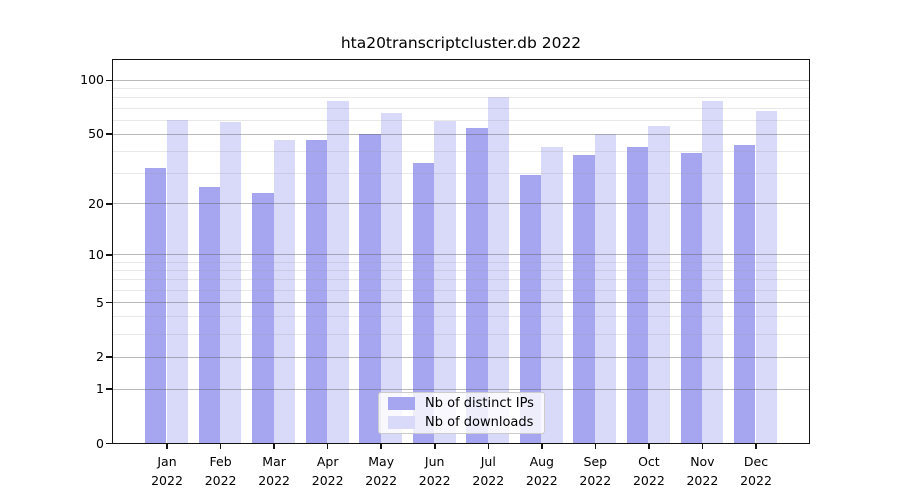  Describe the element at coordinates (649, 446) in the screenshot. I see `x-tick-mark-oct` at that location.